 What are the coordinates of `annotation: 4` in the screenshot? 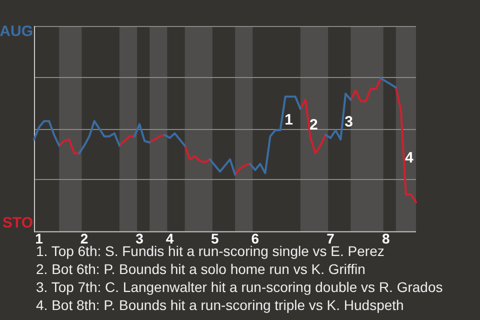 It's located at (409, 157).